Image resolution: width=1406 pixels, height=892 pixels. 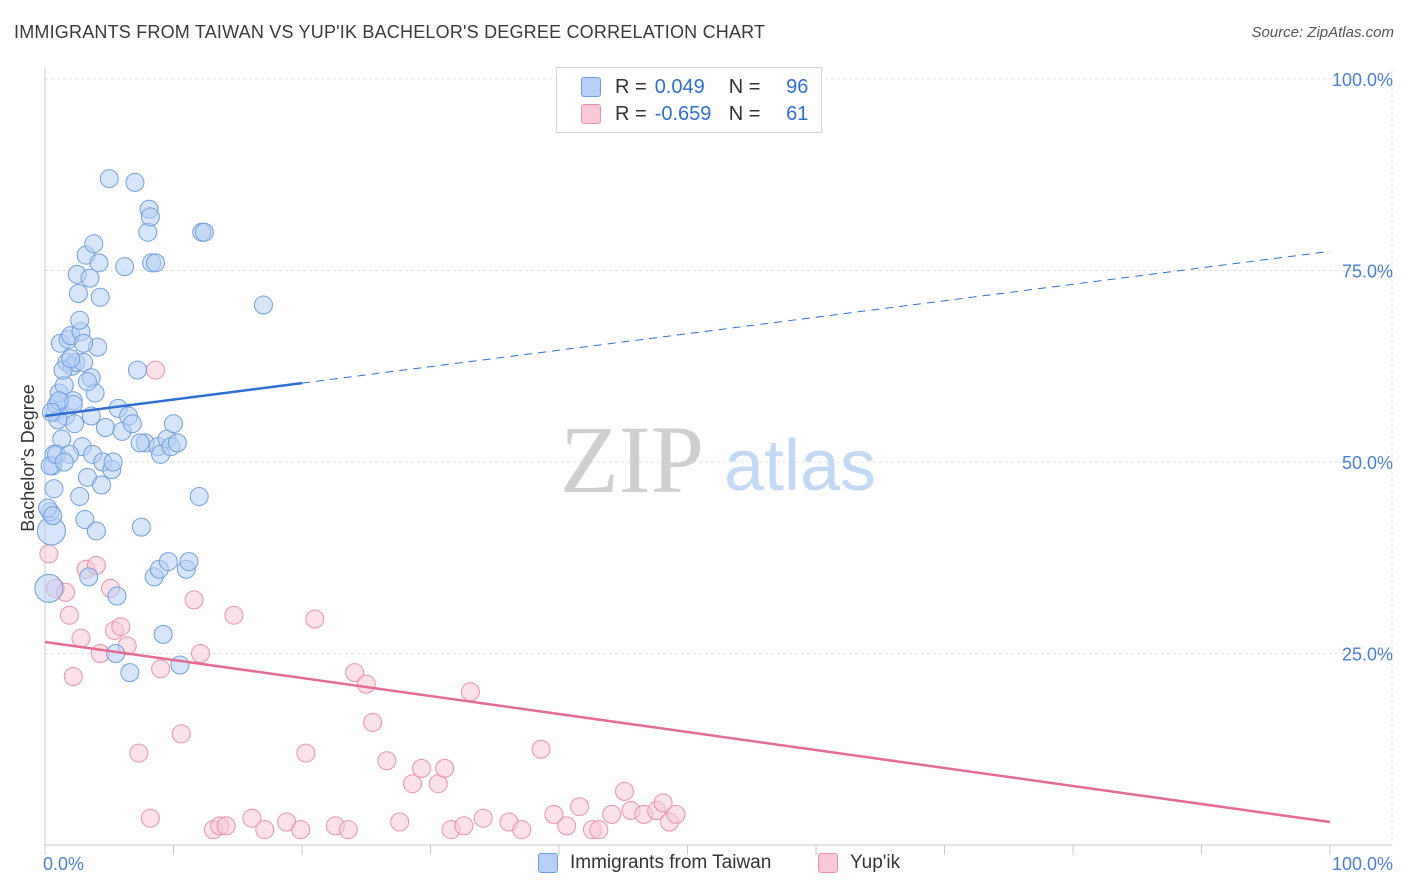 What do you see at coordinates (875, 862) in the screenshot?
I see `bottom-label-yupik: Yup'ik` at bounding box center [875, 862].